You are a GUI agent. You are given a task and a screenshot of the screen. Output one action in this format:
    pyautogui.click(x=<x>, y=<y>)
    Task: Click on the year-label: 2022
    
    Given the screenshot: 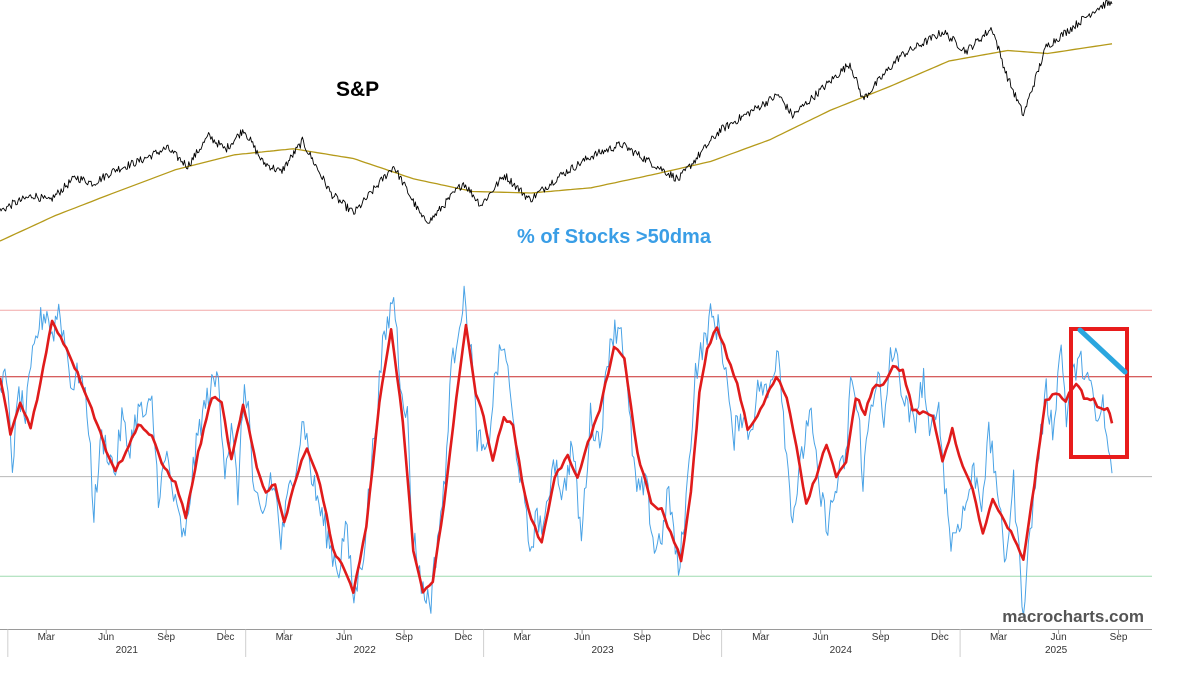 What is the action you would take?
    pyautogui.click(x=365, y=650)
    